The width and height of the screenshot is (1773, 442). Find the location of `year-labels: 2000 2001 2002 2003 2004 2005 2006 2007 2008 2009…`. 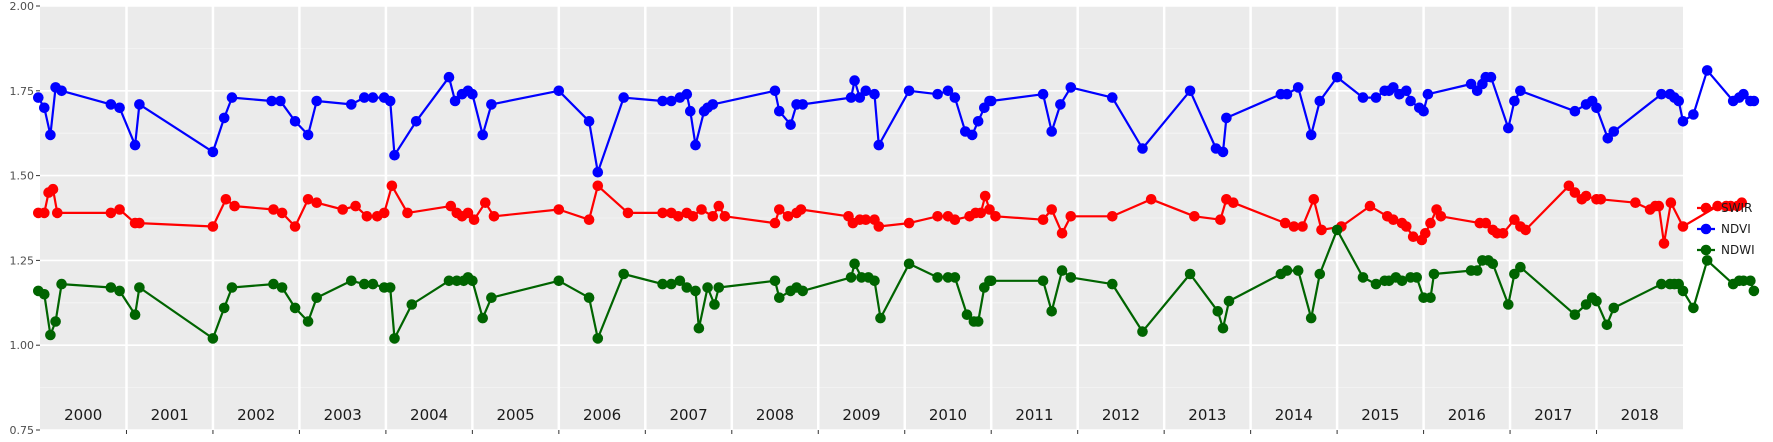

year-labels: 2000 2001 2002 2003 2004 2005 2006 2007 2008 2009… is located at coordinates (861, 415).